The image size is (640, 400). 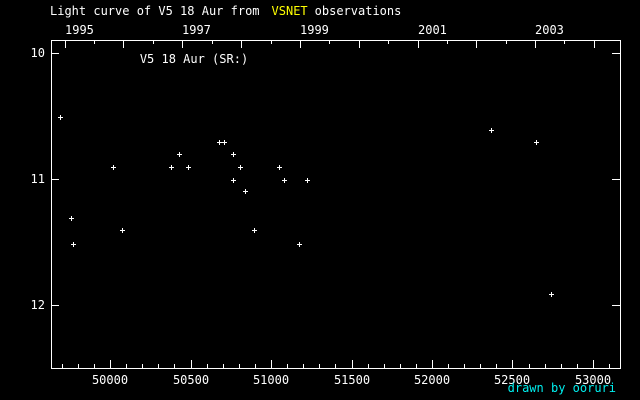 I want to click on mag-tick-label: 10, so click(x=38, y=53).